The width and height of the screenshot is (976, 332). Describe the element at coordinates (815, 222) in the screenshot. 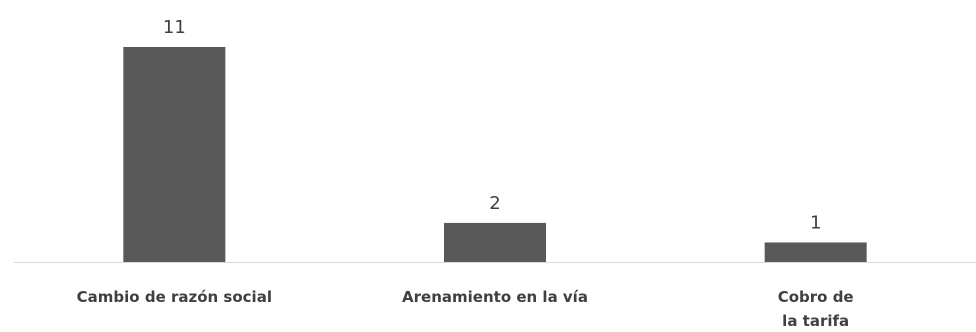

I see `value-label-2: 1` at that location.